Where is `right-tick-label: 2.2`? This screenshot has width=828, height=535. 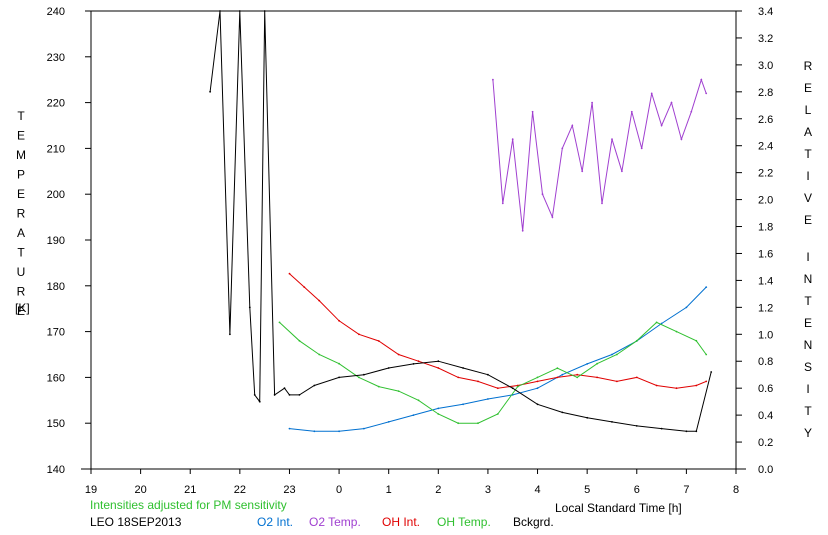
right-tick-label: 2.2 is located at coordinates (765, 174).